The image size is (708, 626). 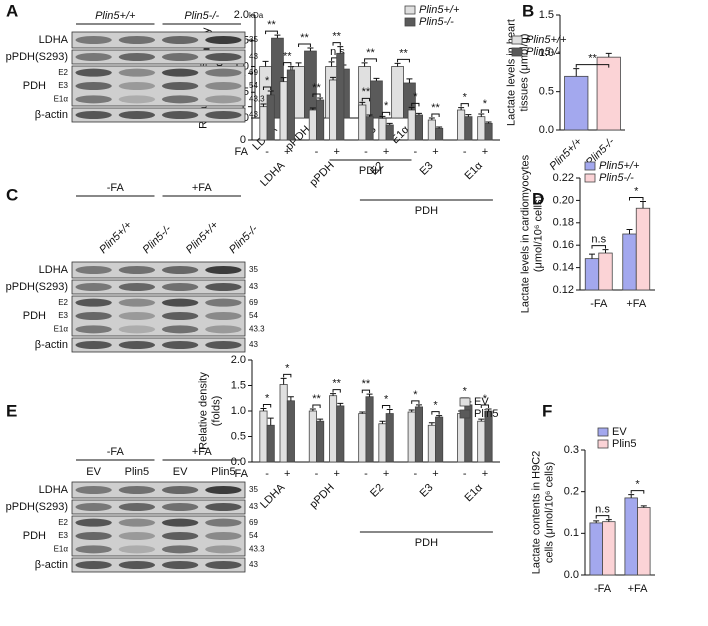 What do you see at coordinates (238, 411) in the screenshot?
I see `y-tick-label: 1.0` at bounding box center [238, 411].